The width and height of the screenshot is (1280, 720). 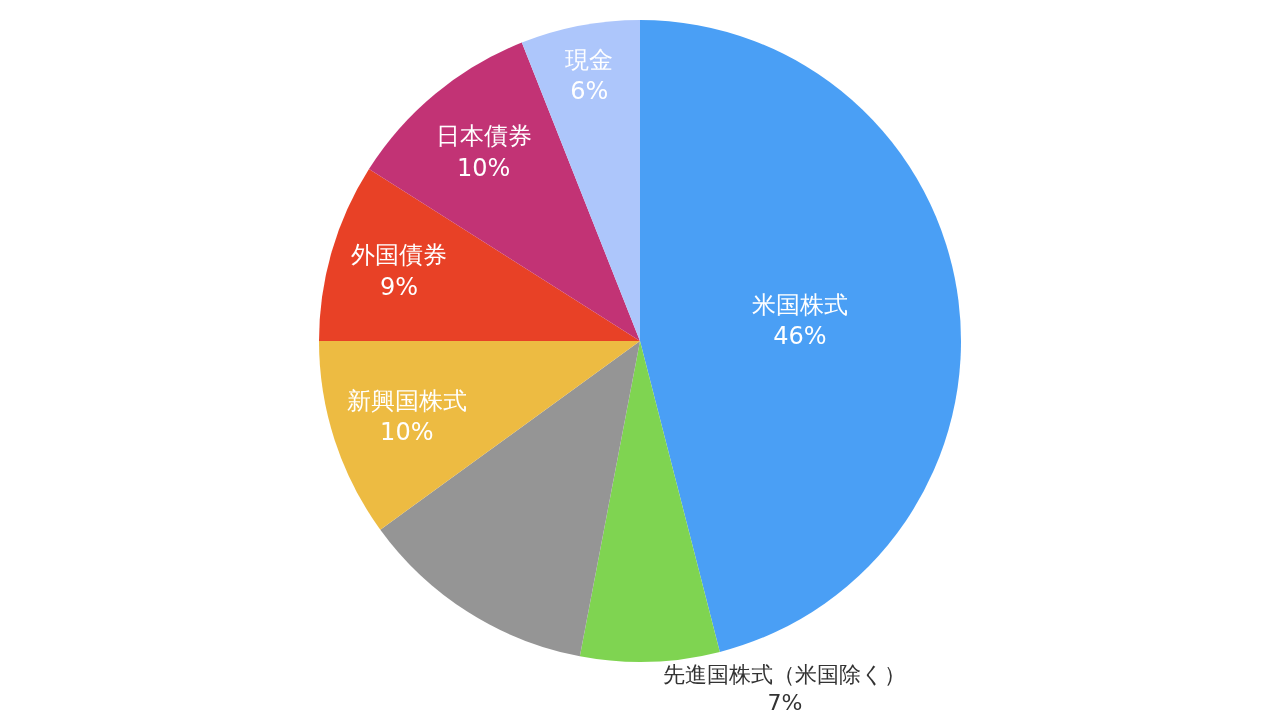 I want to click on slice-label: 現金, so click(x=589, y=59).